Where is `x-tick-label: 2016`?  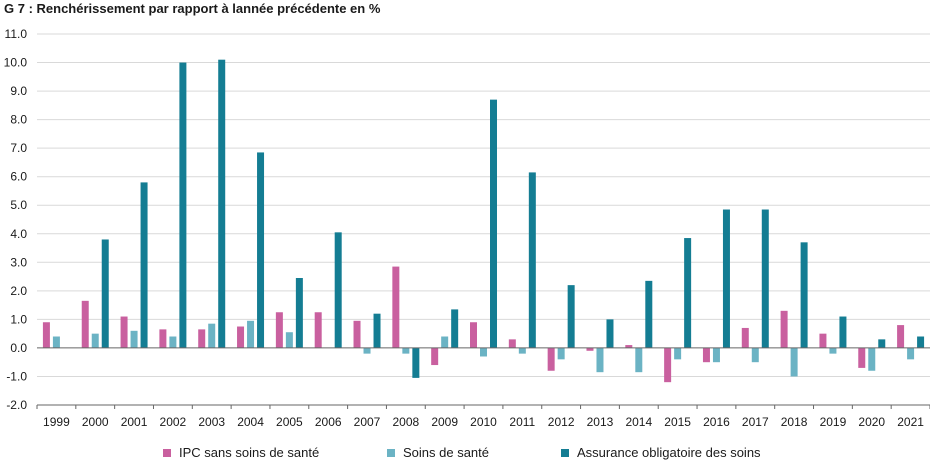
x-tick-label: 2016 is located at coordinates (716, 422).